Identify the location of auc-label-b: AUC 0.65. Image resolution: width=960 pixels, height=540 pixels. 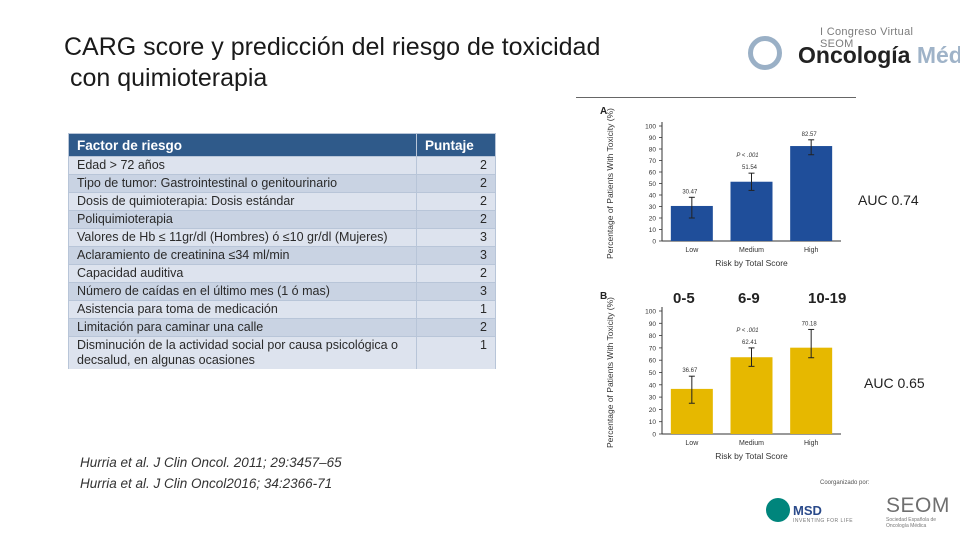
(894, 383).